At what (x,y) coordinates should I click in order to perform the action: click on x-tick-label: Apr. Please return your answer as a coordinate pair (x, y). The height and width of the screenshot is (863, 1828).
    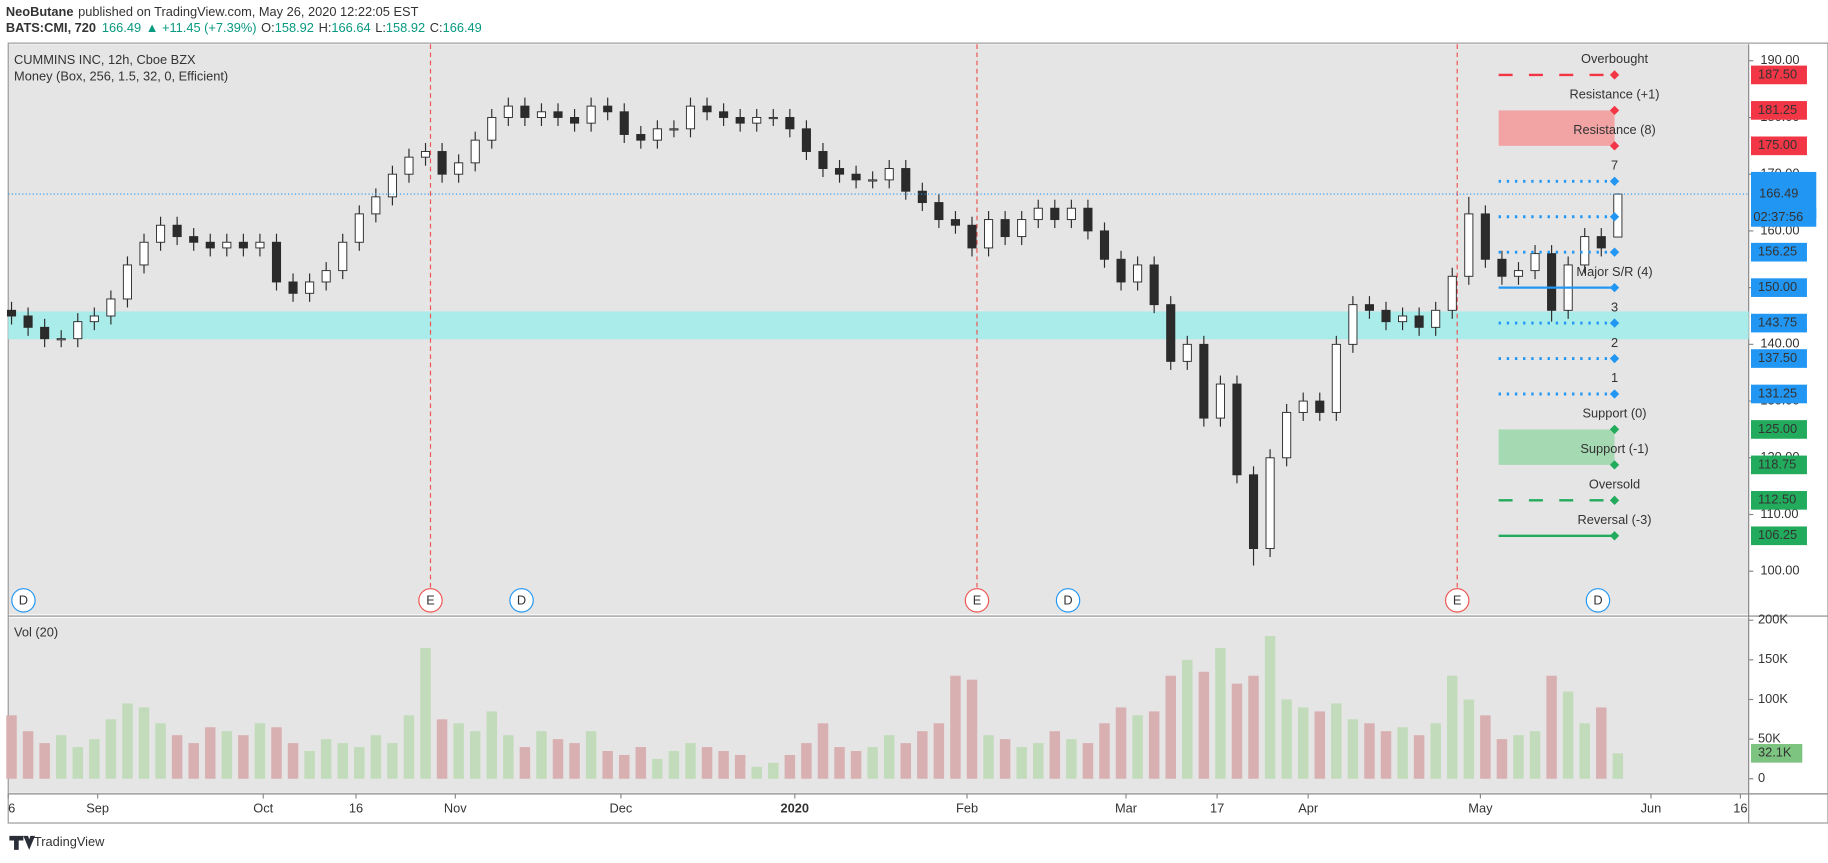
    Looking at the image, I should click on (1308, 807).